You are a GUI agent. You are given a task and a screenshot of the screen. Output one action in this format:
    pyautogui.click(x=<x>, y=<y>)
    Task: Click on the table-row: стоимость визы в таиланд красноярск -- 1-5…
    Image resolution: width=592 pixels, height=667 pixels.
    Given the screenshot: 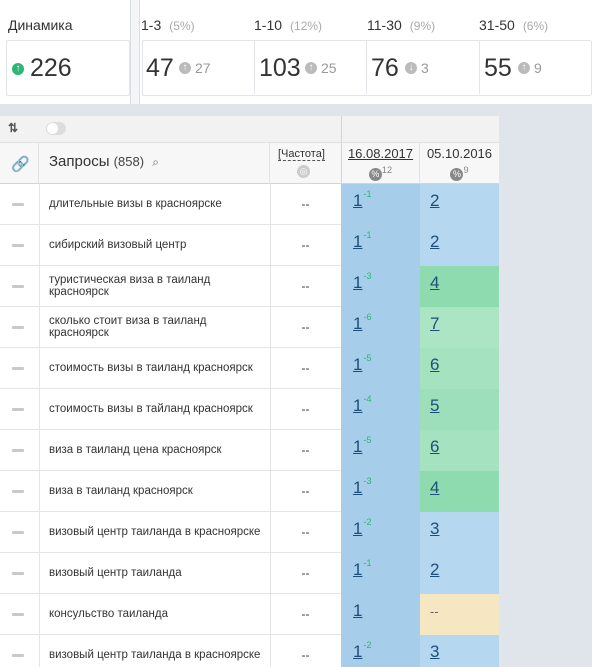 What is the action you would take?
    pyautogui.click(x=249, y=368)
    